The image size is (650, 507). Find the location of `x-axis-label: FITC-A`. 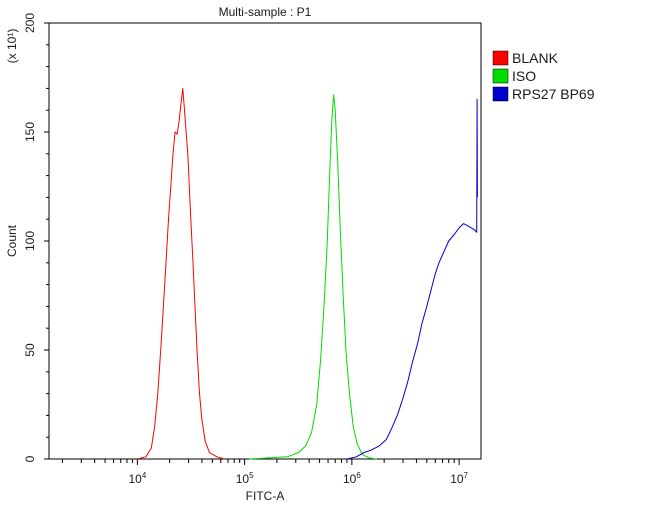

x-axis-label: FITC-A is located at coordinates (265, 496).